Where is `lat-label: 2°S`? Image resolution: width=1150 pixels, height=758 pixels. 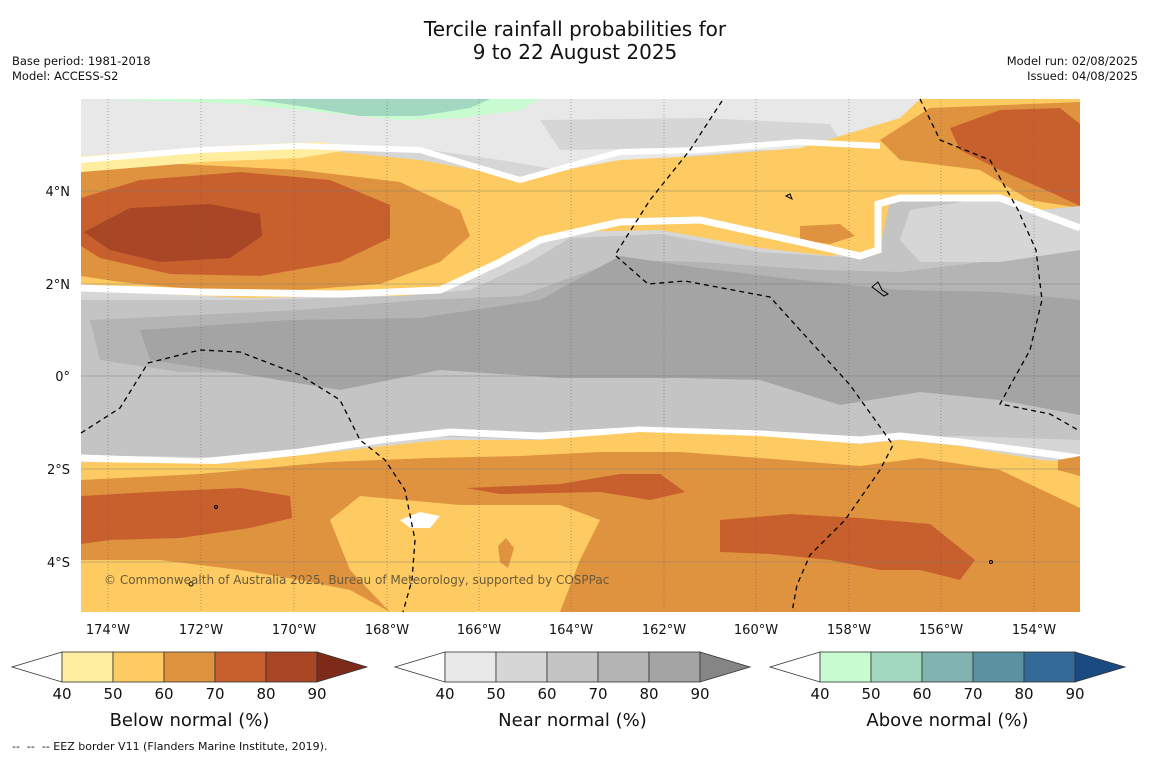
lat-label: 2°S is located at coordinates (58, 470).